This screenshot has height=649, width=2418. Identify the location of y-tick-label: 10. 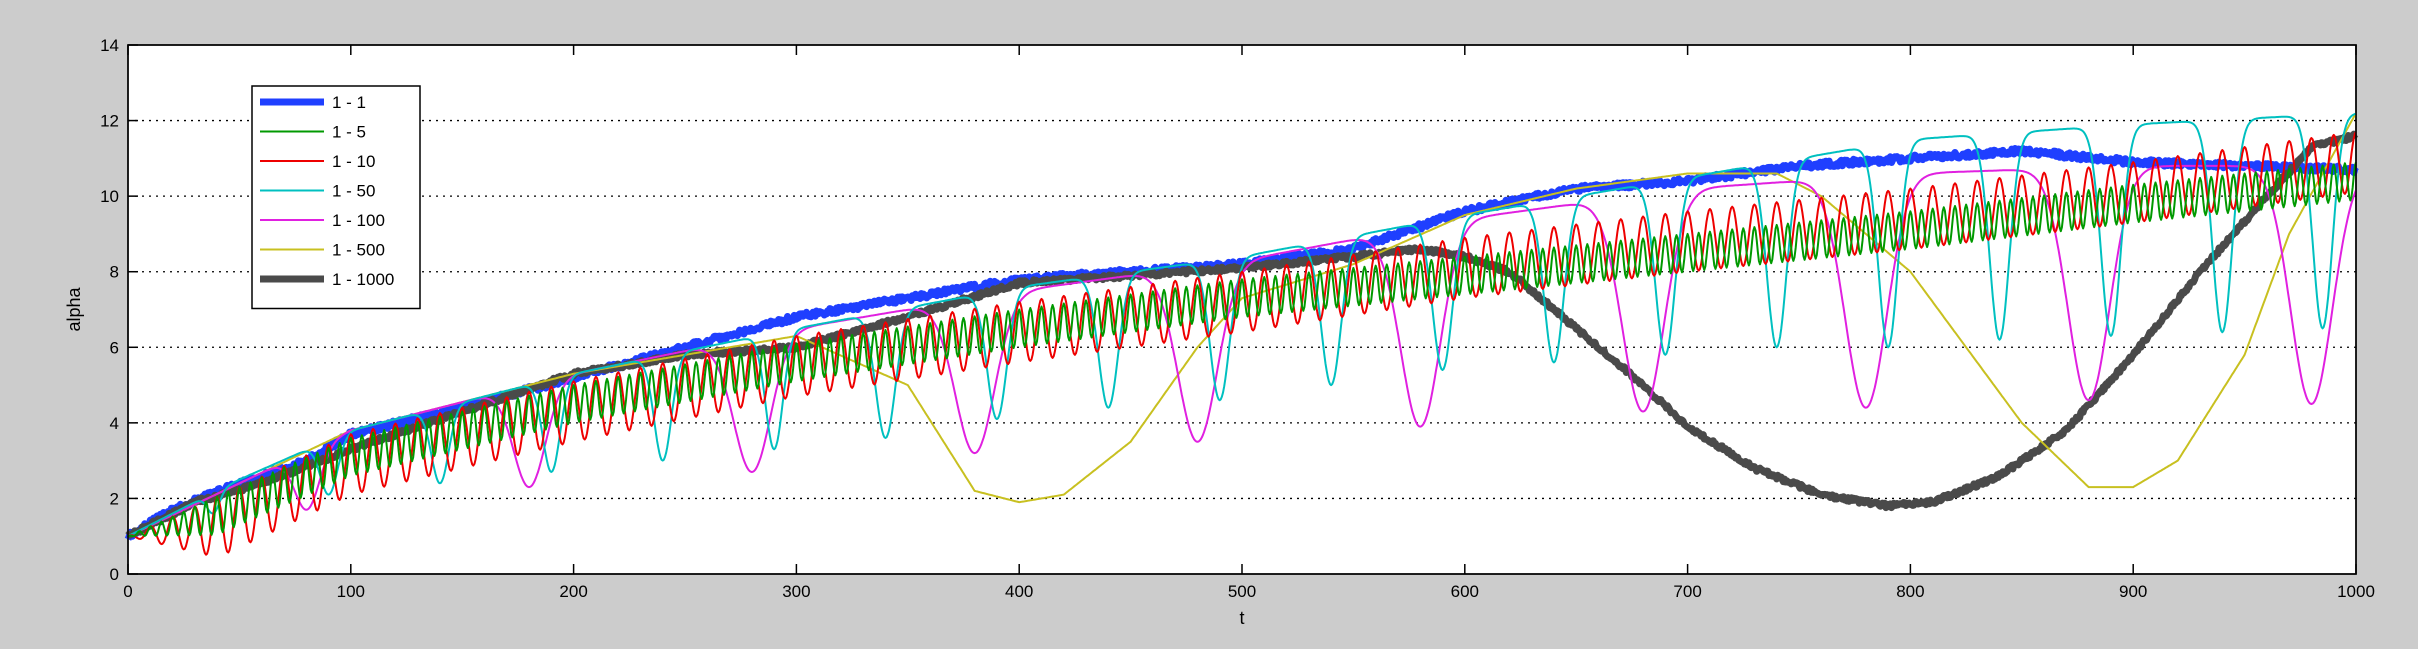
(109, 196).